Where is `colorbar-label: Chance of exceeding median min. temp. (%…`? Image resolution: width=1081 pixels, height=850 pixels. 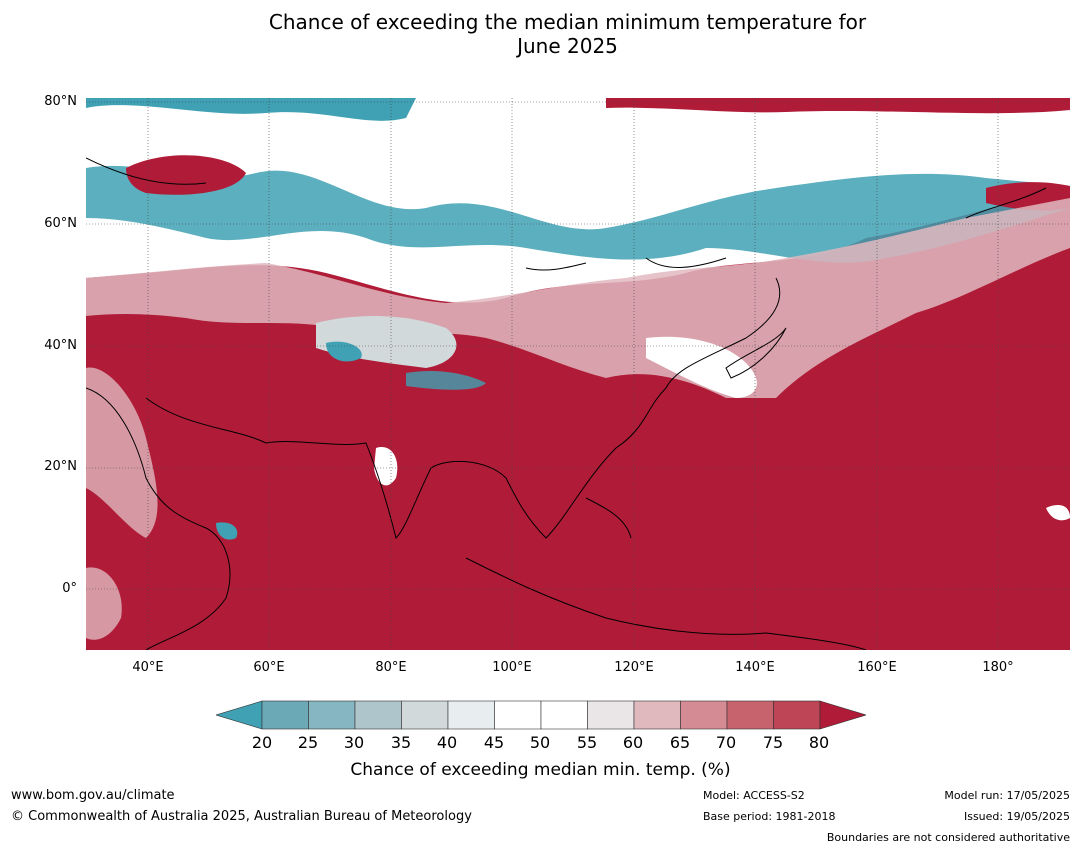
colorbar-label: Chance of exceeding median min. temp. (%… is located at coordinates (540, 770).